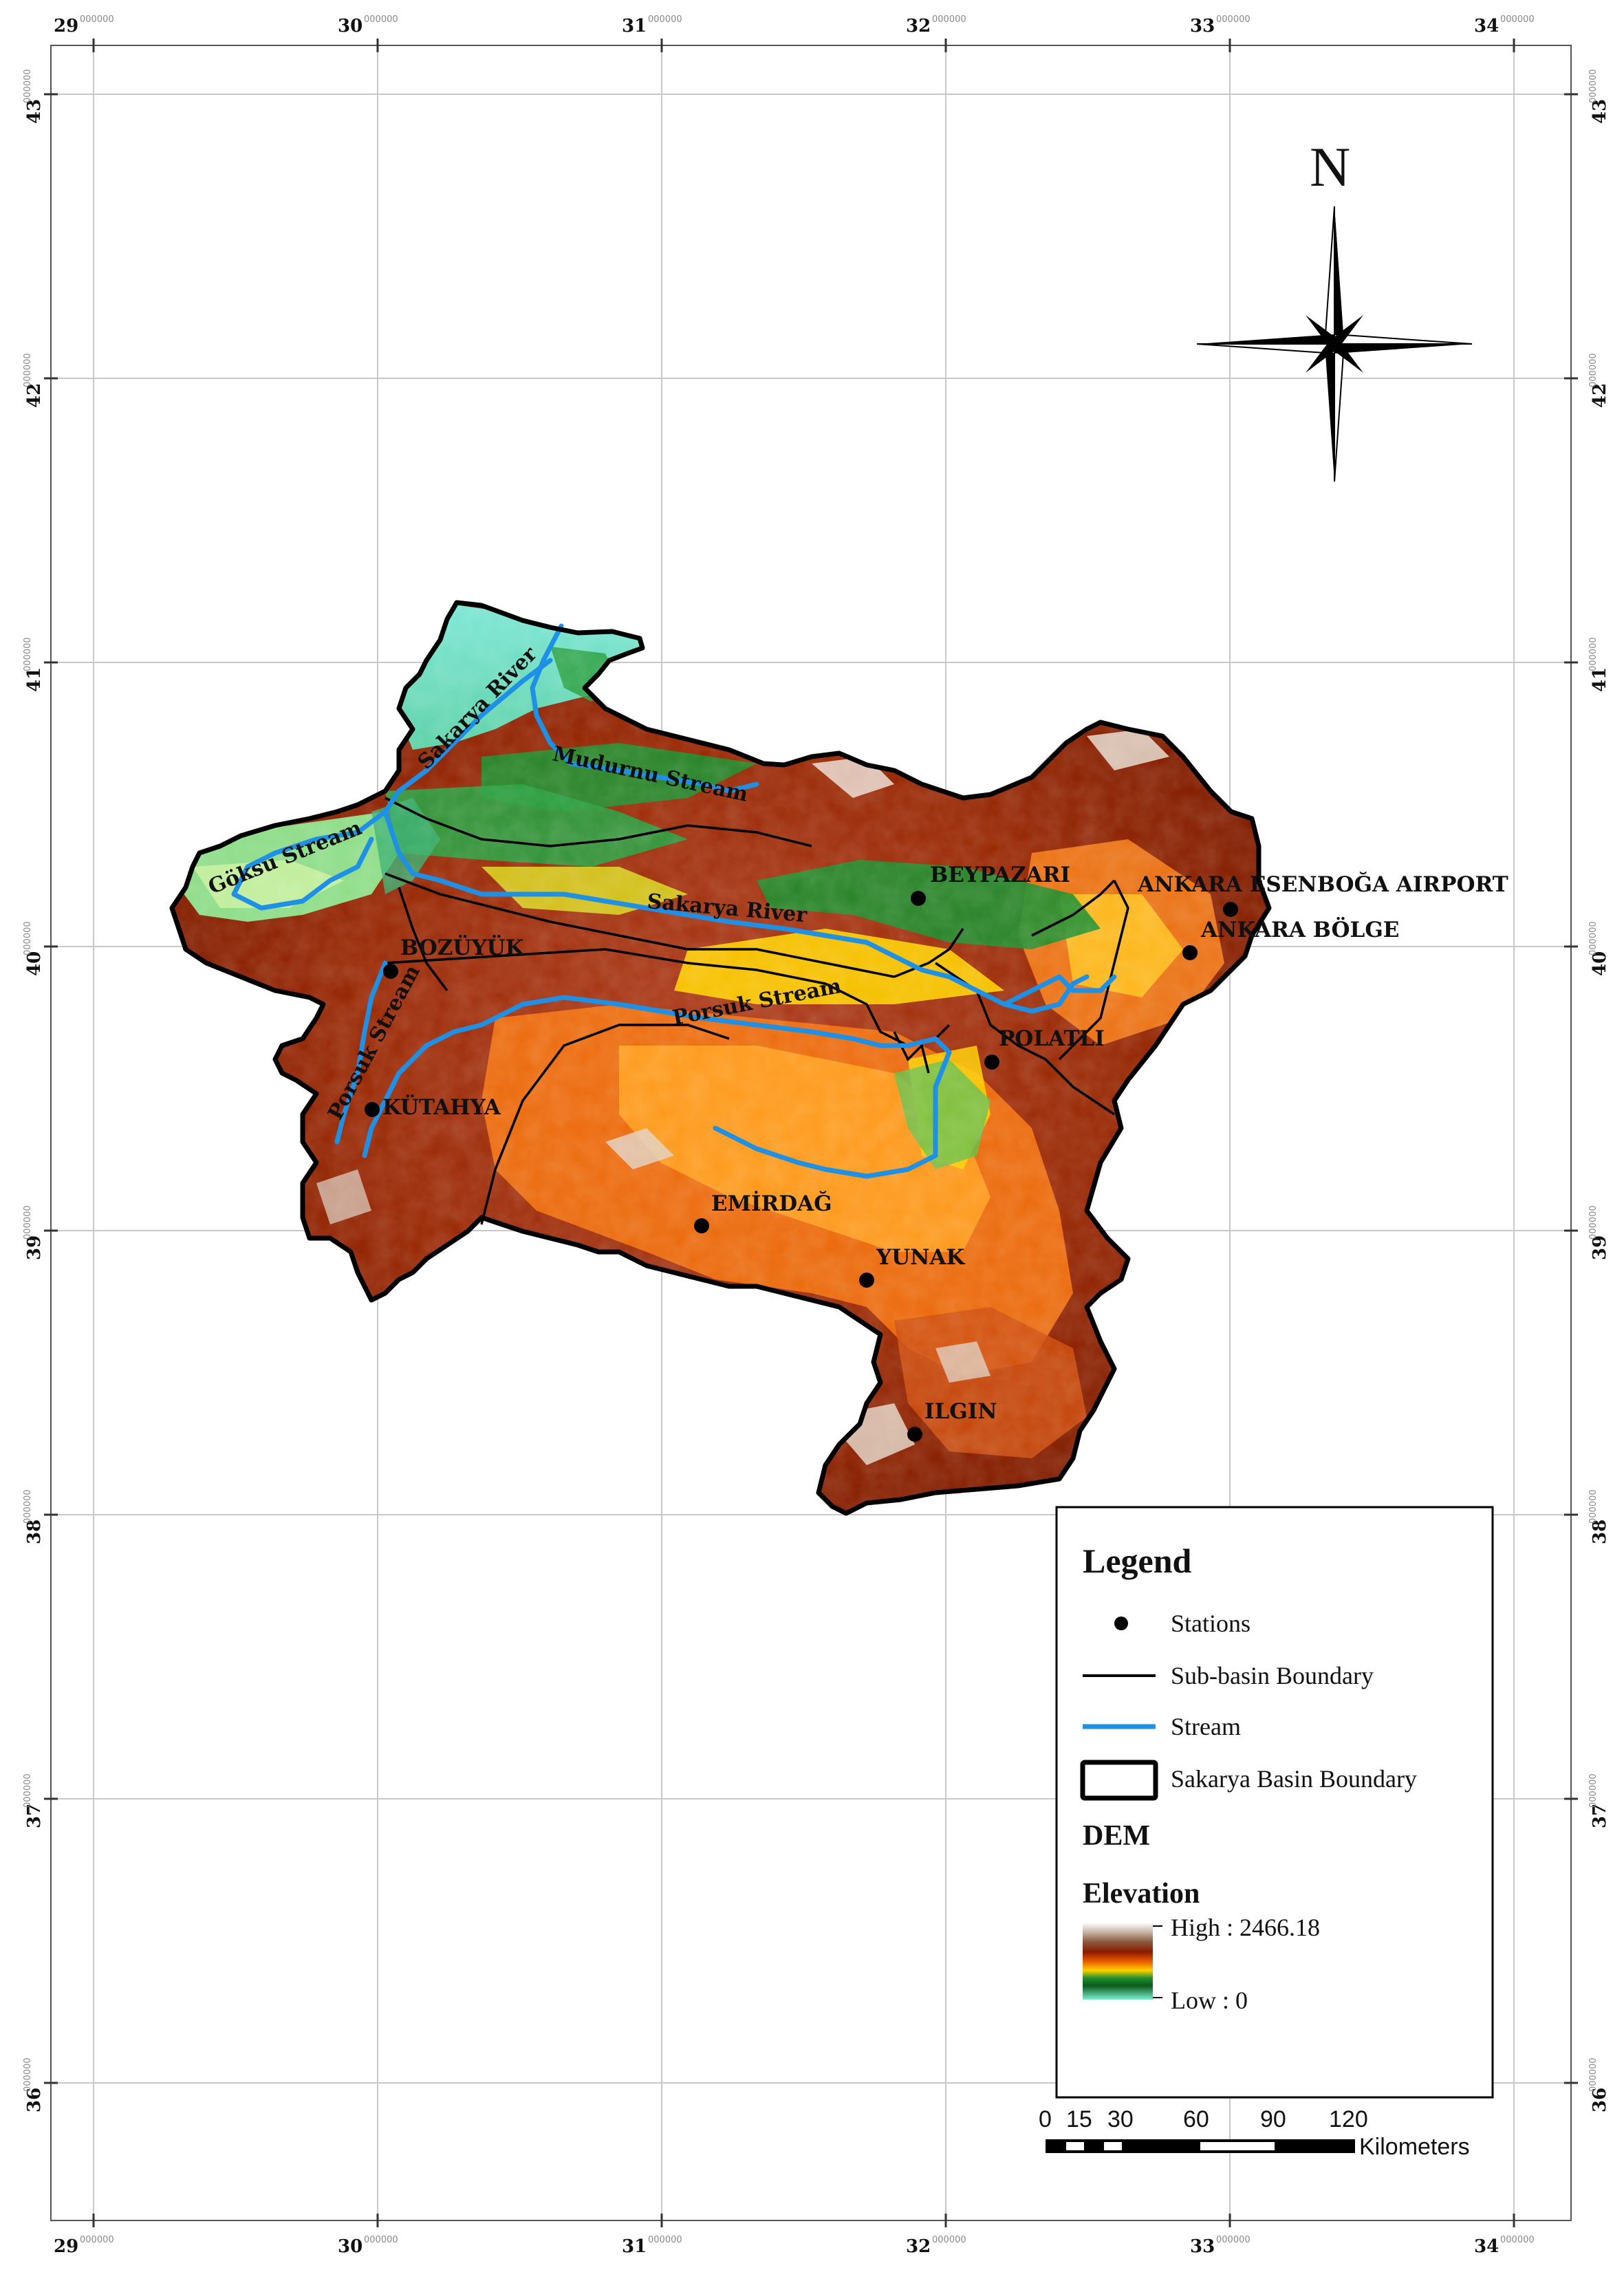 This screenshot has height=2281, width=1624. Describe the element at coordinates (66, 2246) in the screenshot. I see `lon-label: 29` at that location.